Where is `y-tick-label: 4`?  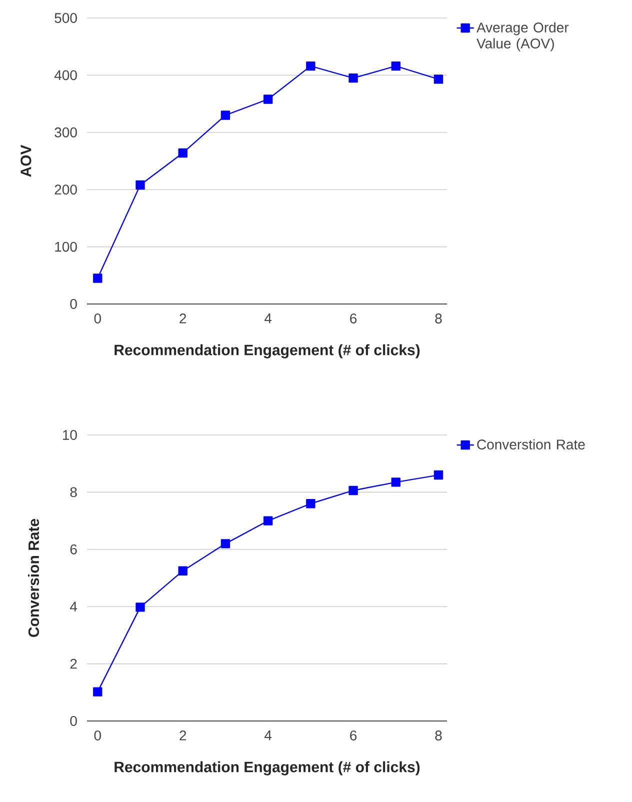
y-tick-label: 4 is located at coordinates (74, 607).